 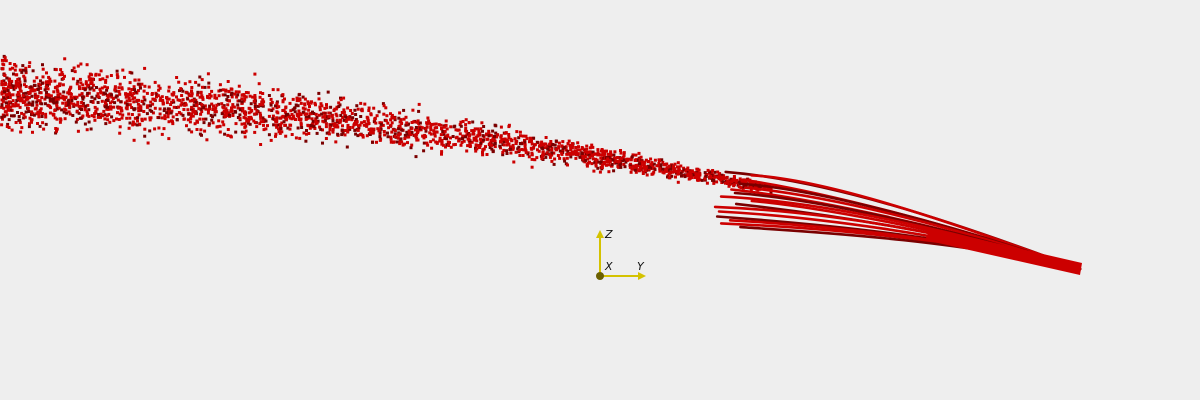 I want to click on streamline-bundle, so click(x=897, y=222).